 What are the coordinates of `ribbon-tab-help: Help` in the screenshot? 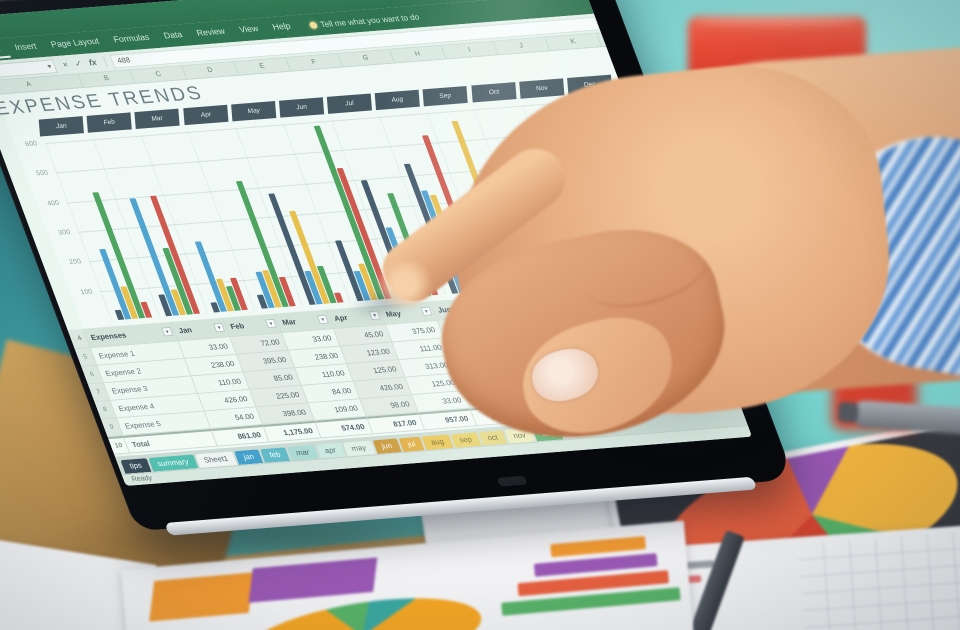 It's located at (281, 26).